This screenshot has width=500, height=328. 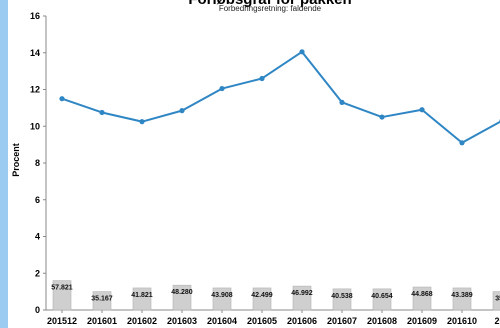 I want to click on y-tick-label: 6, so click(x=37, y=200).